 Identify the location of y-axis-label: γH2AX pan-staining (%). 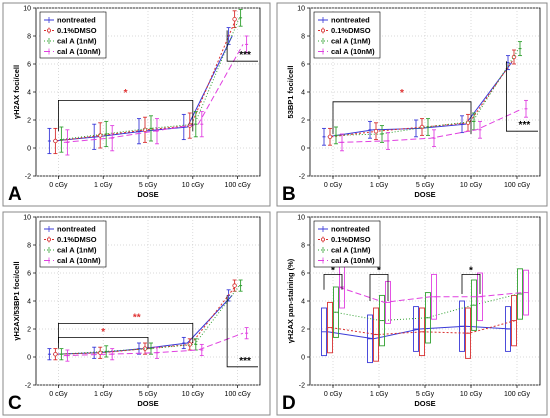
(290, 300).